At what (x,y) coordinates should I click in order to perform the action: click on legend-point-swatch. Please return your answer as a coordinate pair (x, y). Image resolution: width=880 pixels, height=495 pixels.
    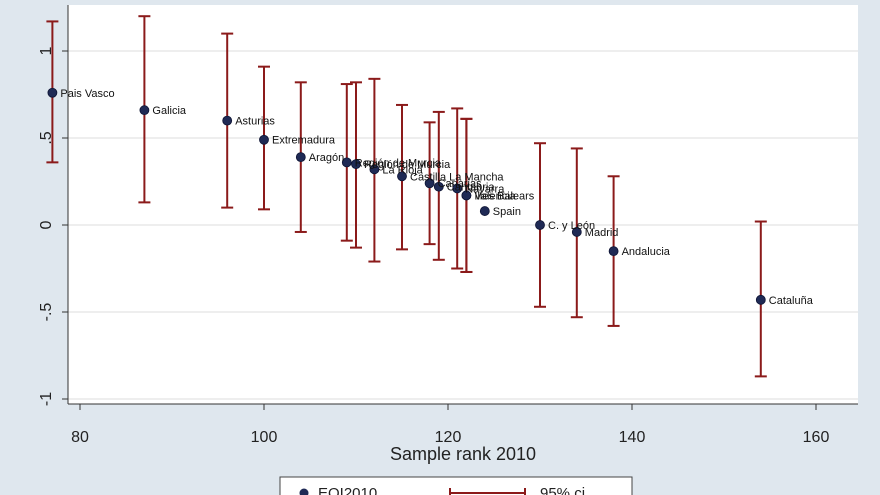
    Looking at the image, I should click on (304, 491).